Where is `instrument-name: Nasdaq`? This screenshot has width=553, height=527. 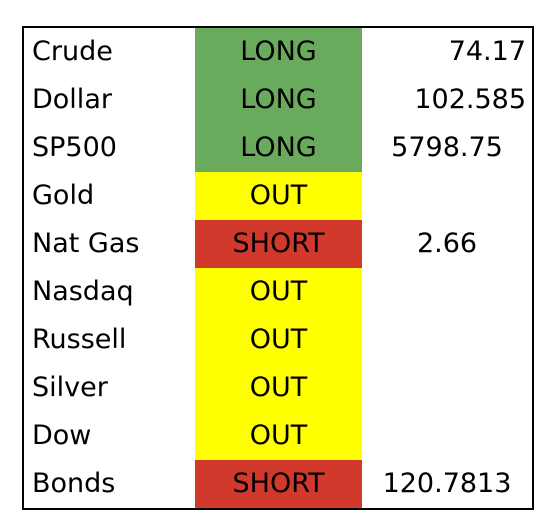 instrument-name: Nasdaq is located at coordinates (83, 291).